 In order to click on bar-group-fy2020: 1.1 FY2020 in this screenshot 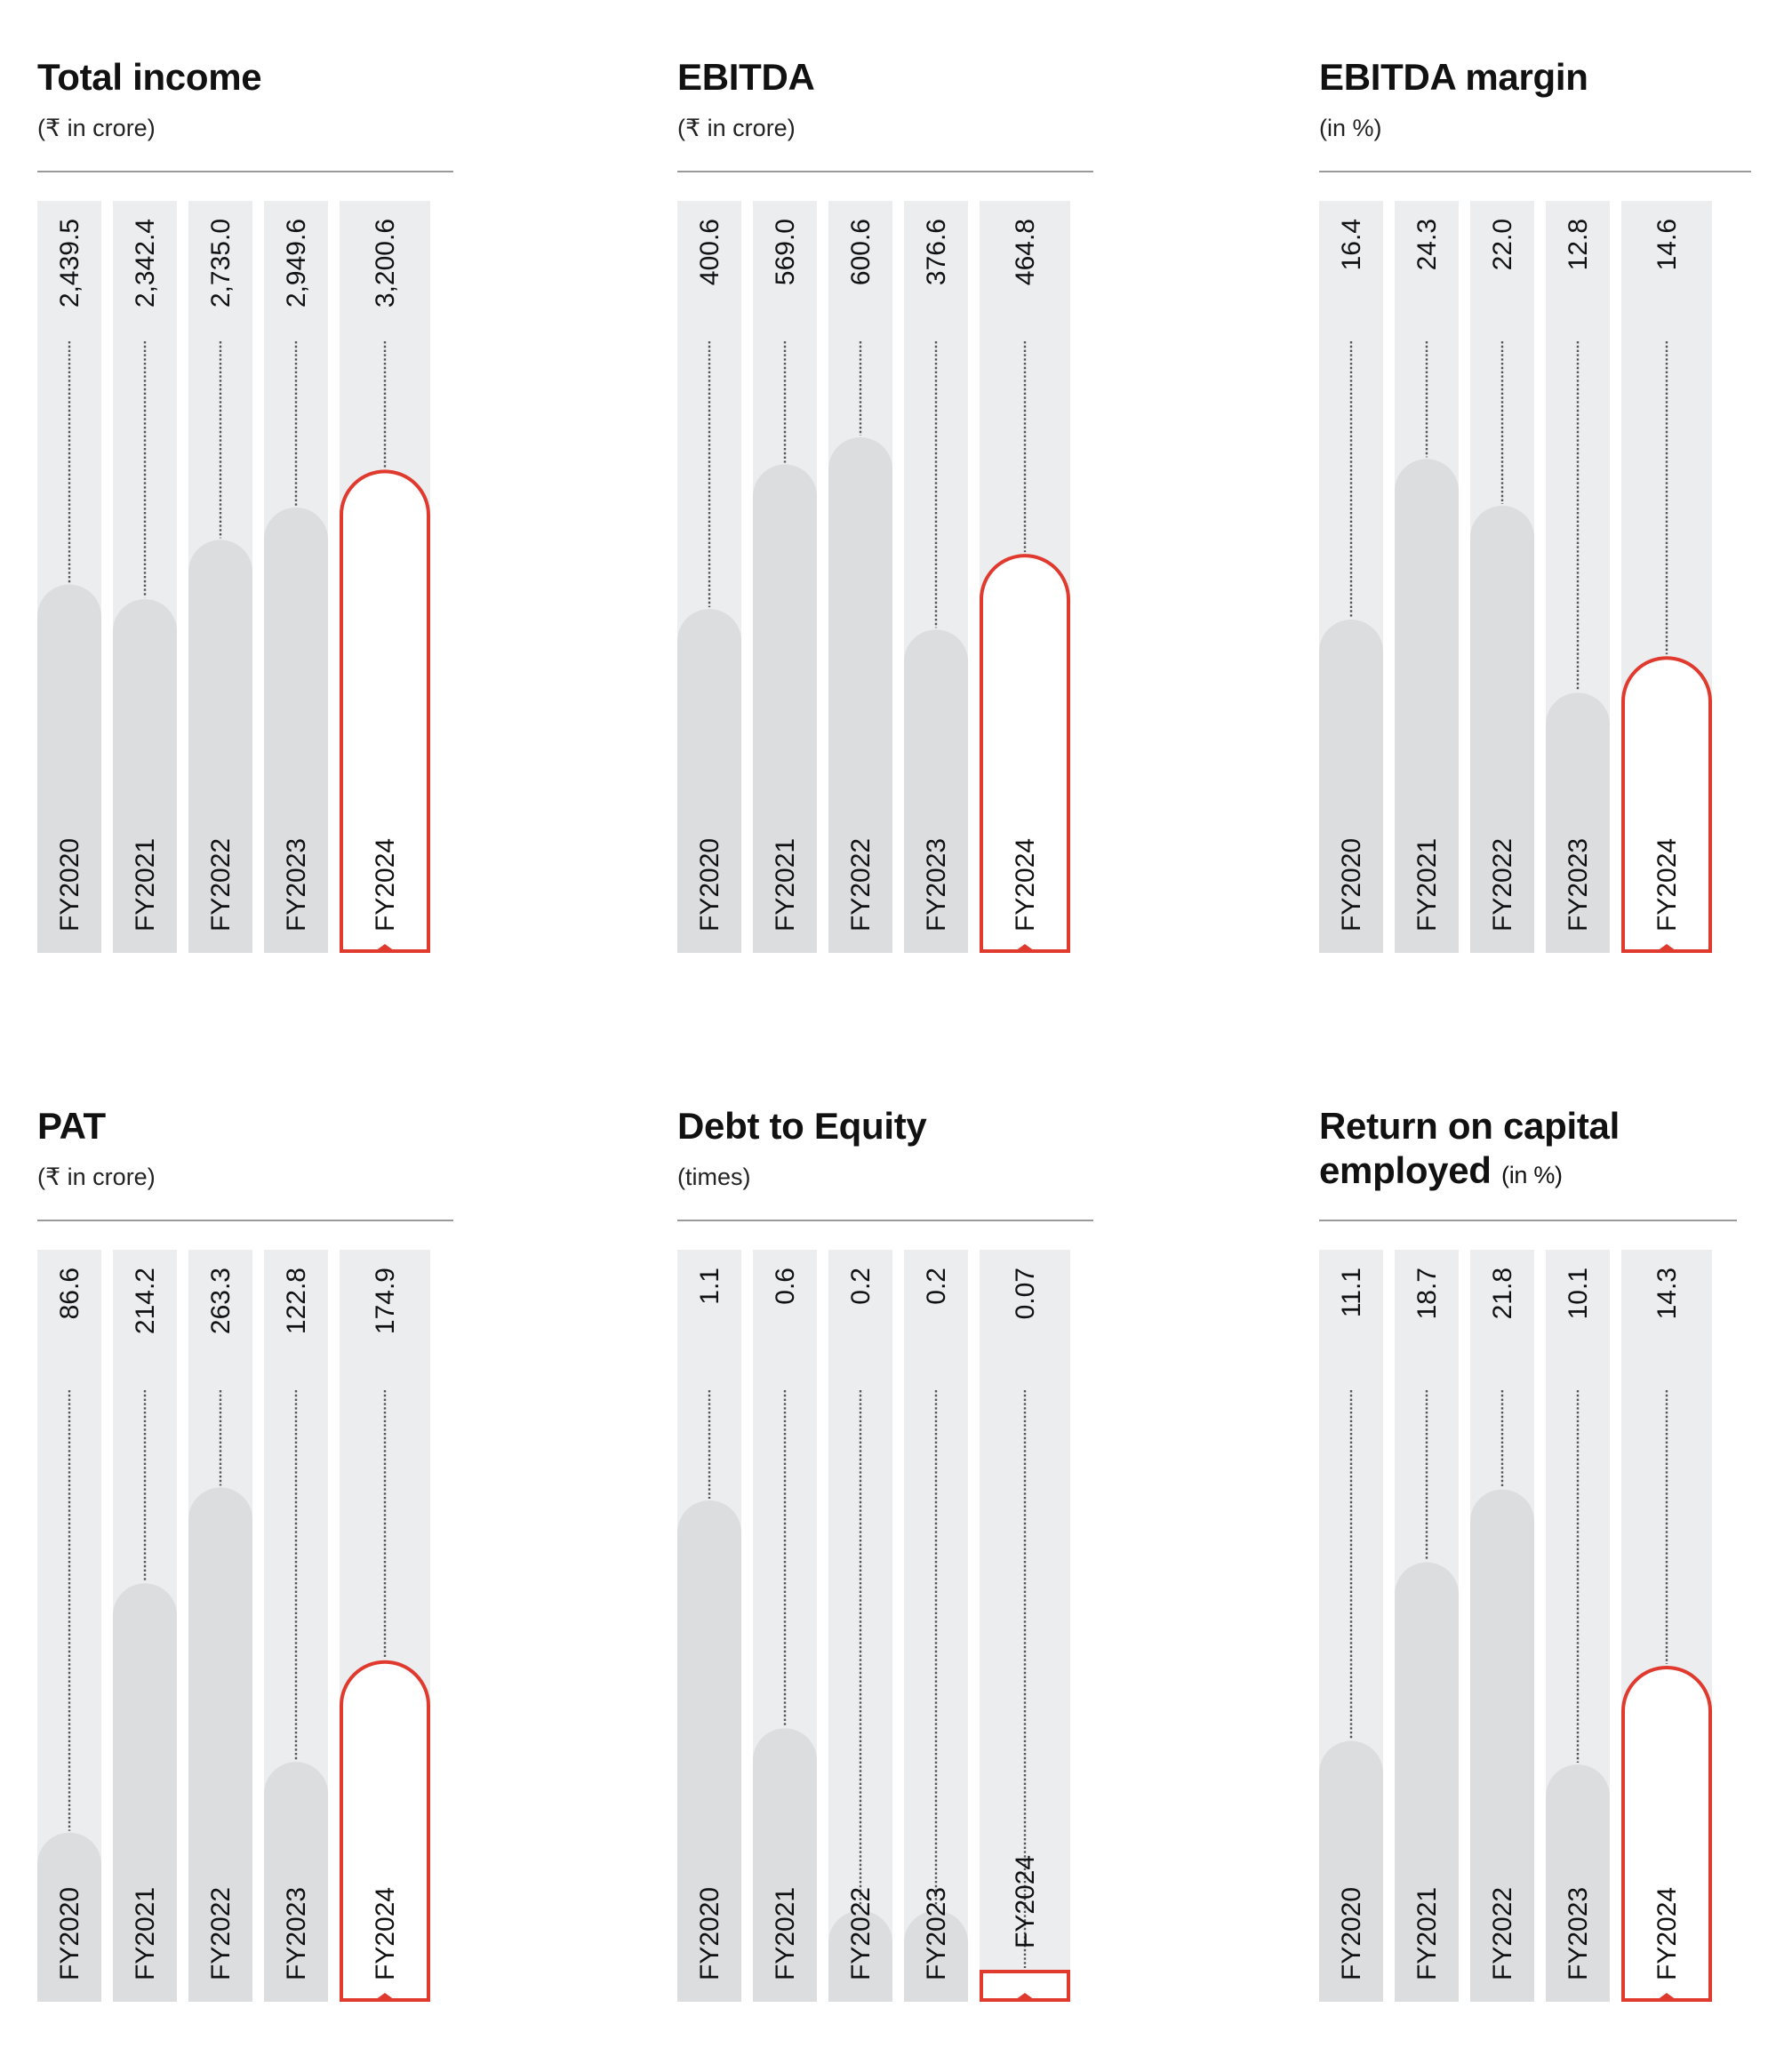, I will do `click(709, 1626)`.